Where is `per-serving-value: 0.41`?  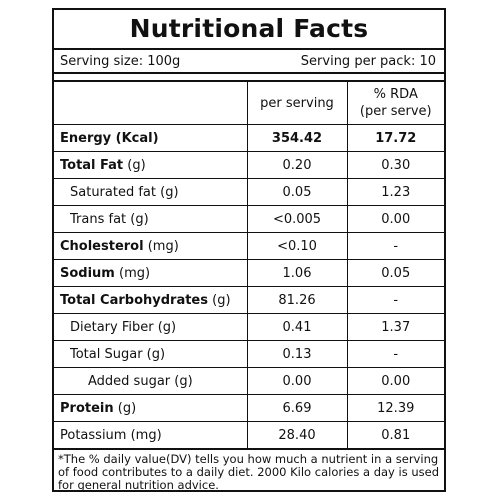 per-serving-value: 0.41 is located at coordinates (297, 327).